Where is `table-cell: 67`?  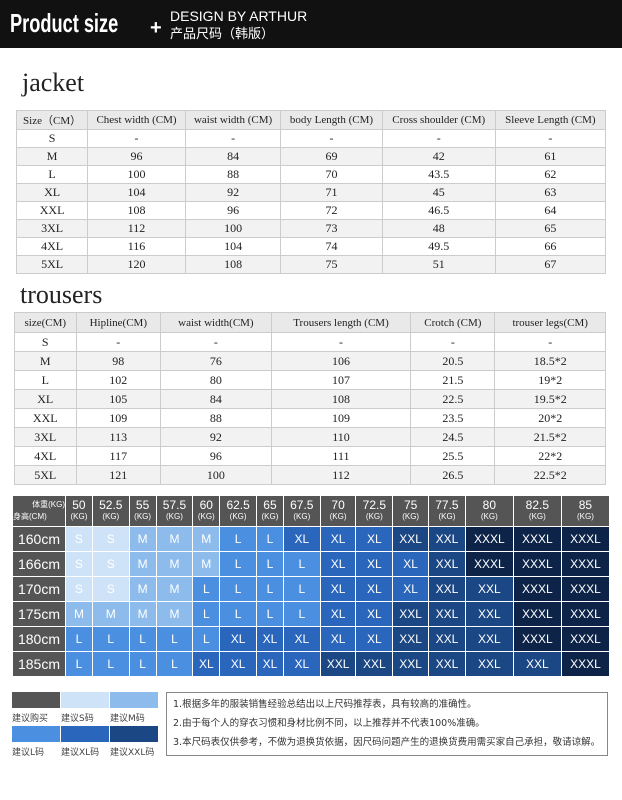 table-cell: 67 is located at coordinates (550, 264).